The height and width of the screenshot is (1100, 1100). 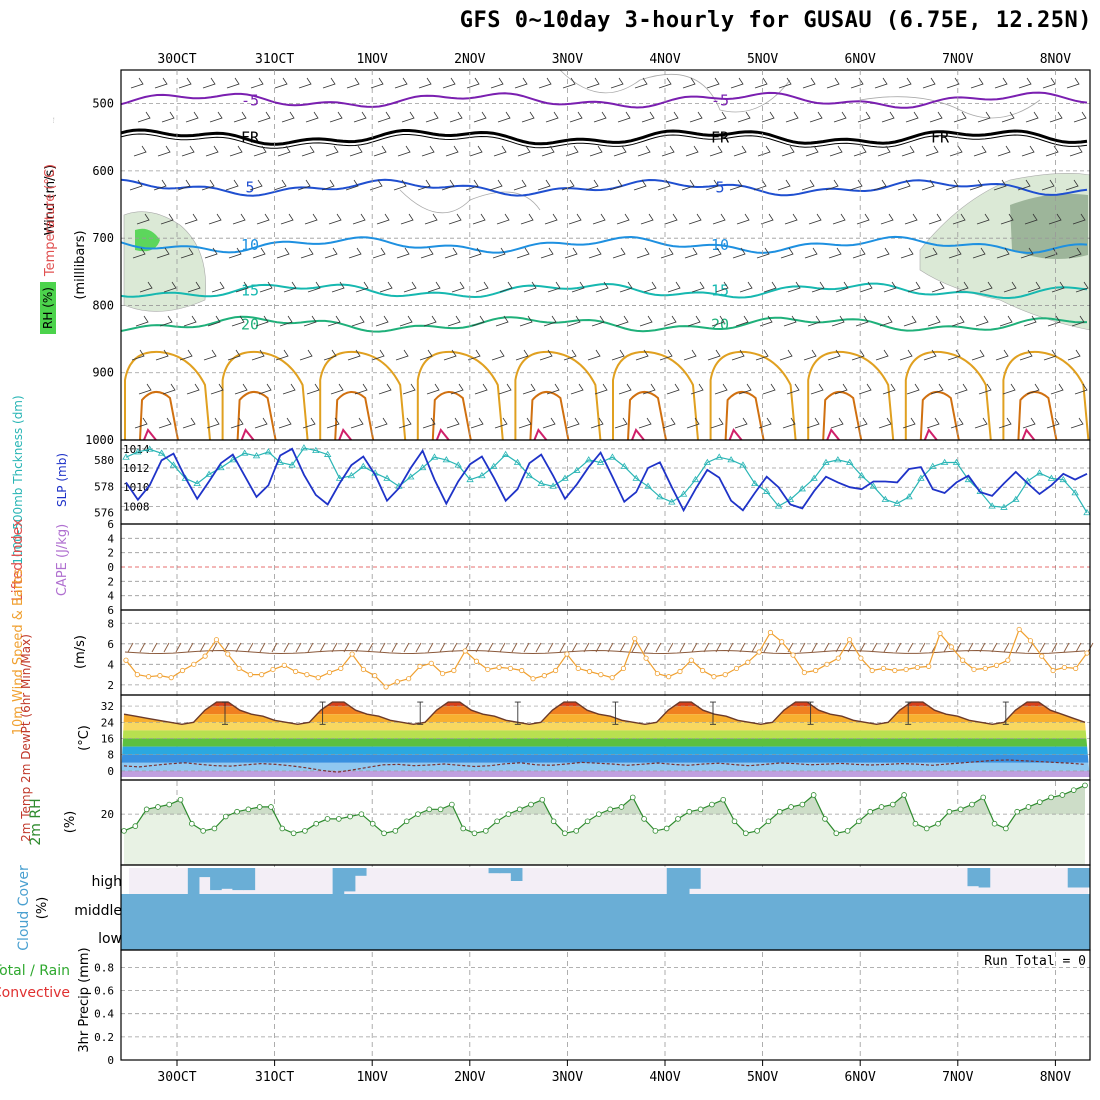 I want to click on temp-tick-label: 24, so click(x=108, y=722).